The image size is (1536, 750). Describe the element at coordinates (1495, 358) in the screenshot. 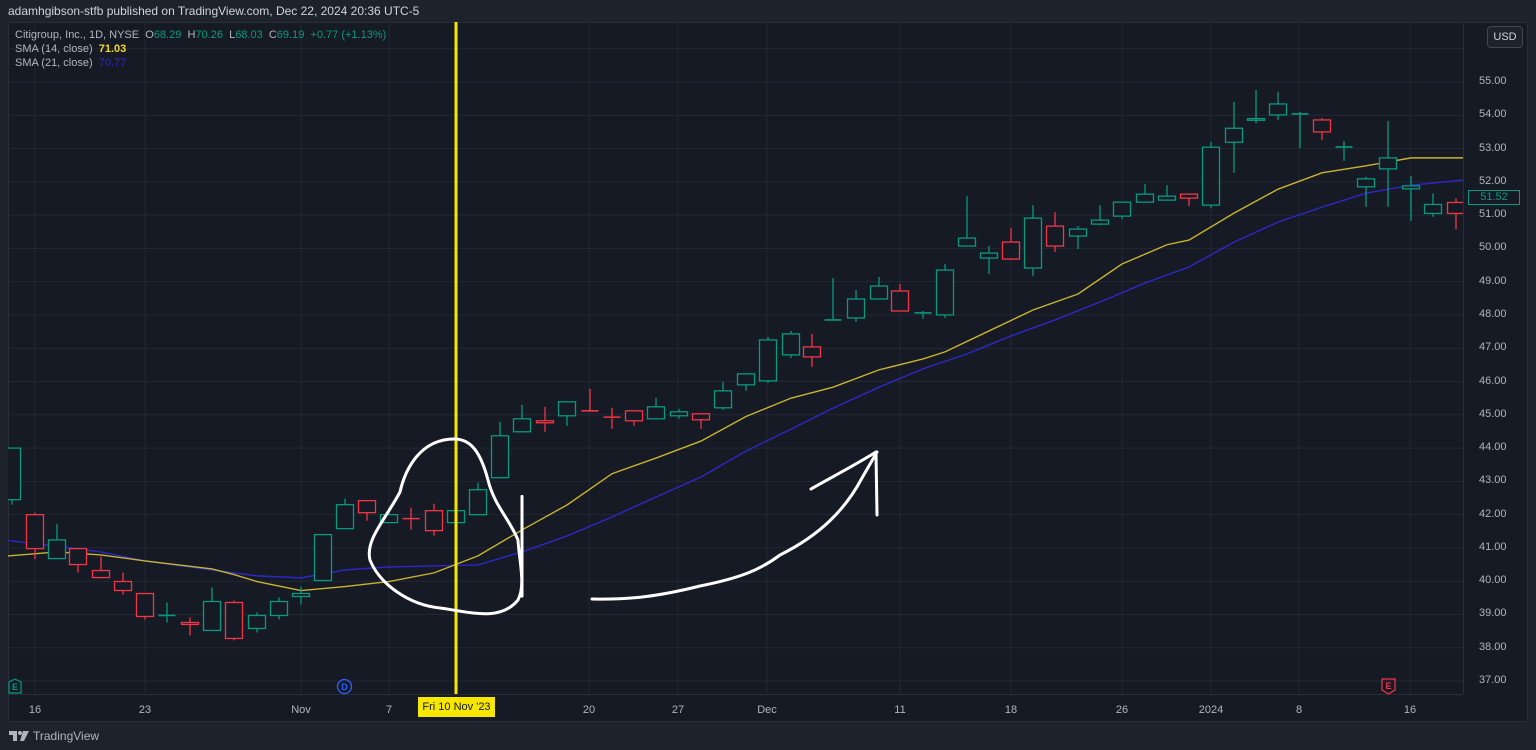

I see `price-axis` at that location.